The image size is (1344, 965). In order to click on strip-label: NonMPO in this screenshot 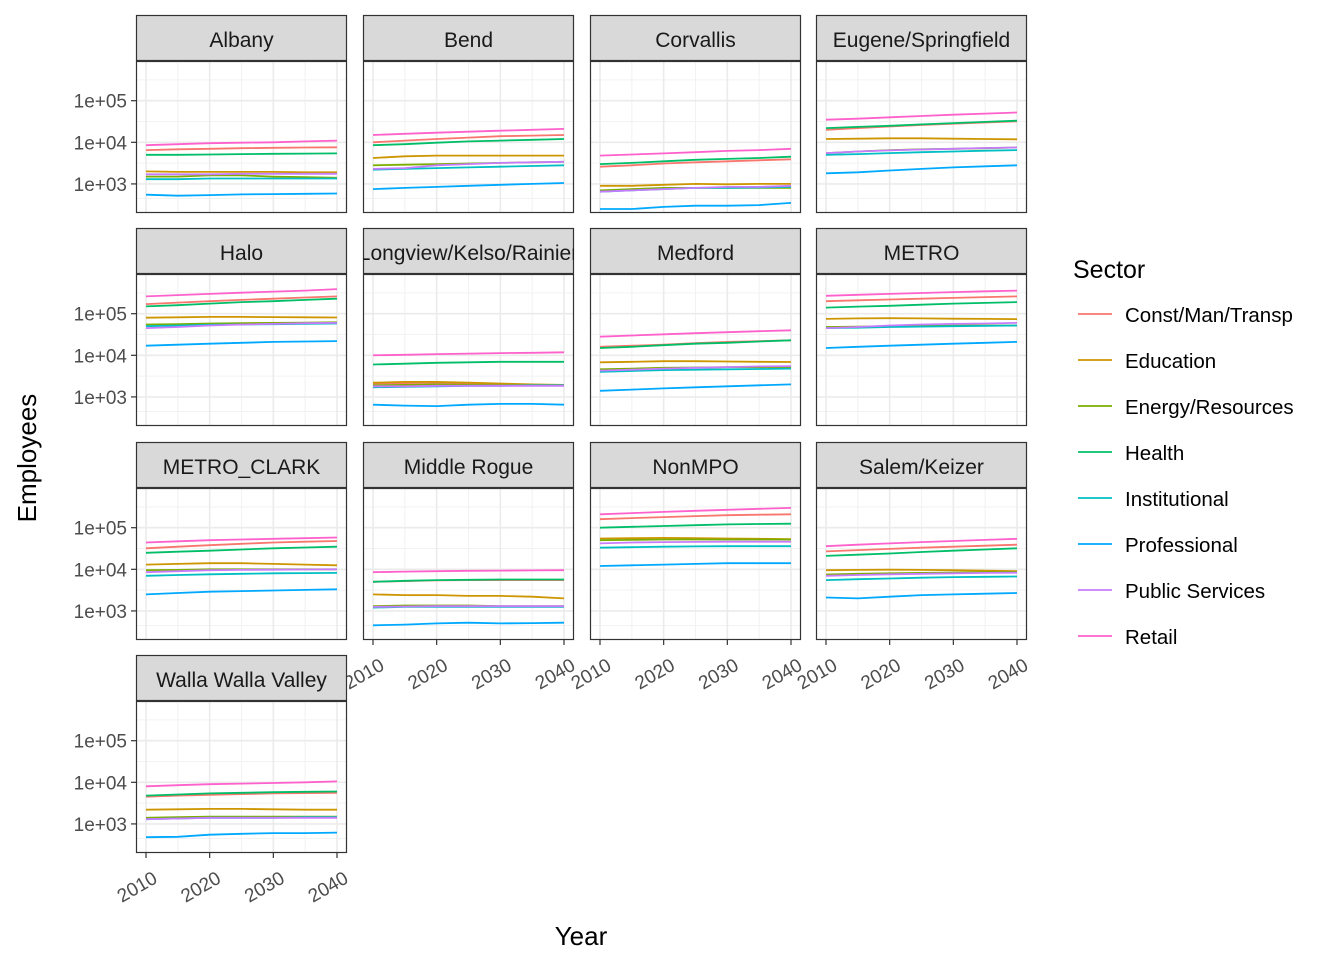, I will do `click(695, 467)`.